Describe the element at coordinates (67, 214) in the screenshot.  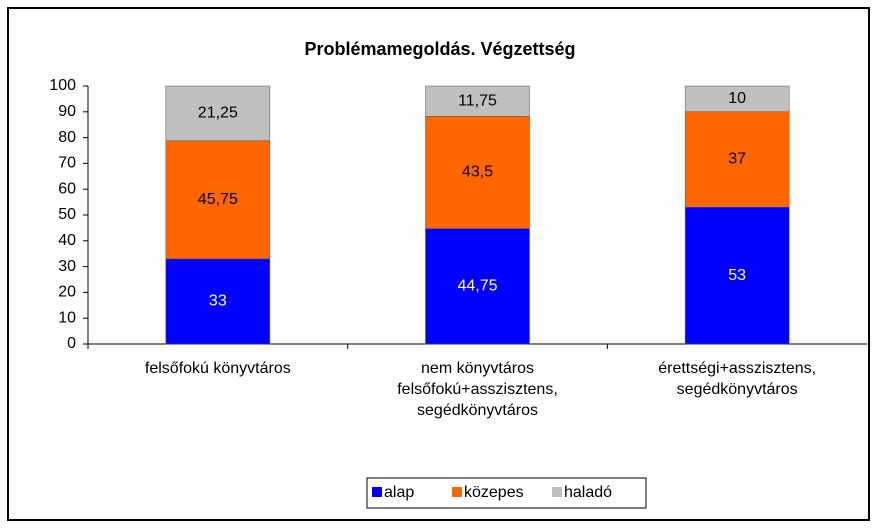
I see `y-tick-label: 50` at that location.